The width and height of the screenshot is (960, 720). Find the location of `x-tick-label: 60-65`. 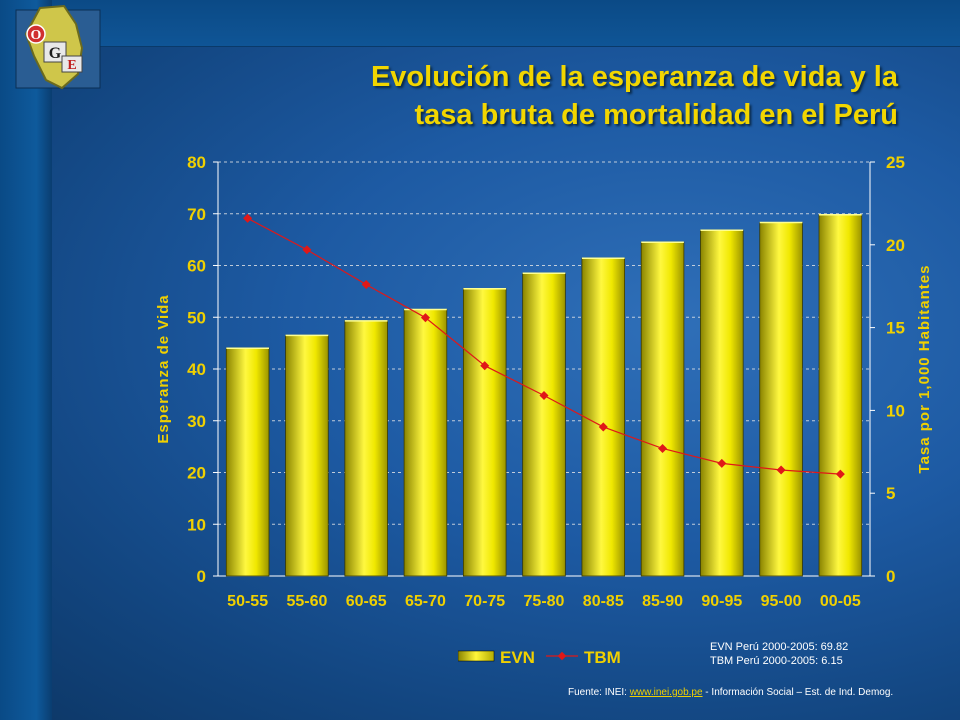

x-tick-label: 60-65 is located at coordinates (366, 601).